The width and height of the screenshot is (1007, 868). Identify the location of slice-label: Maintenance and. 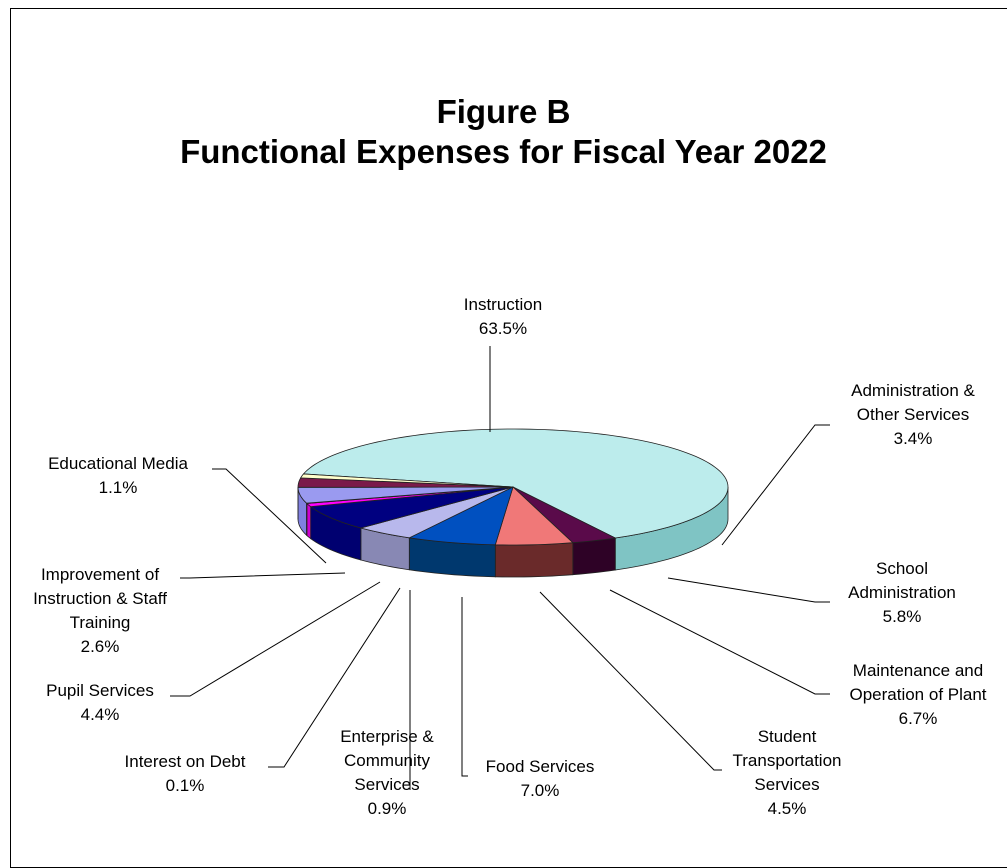
(918, 670).